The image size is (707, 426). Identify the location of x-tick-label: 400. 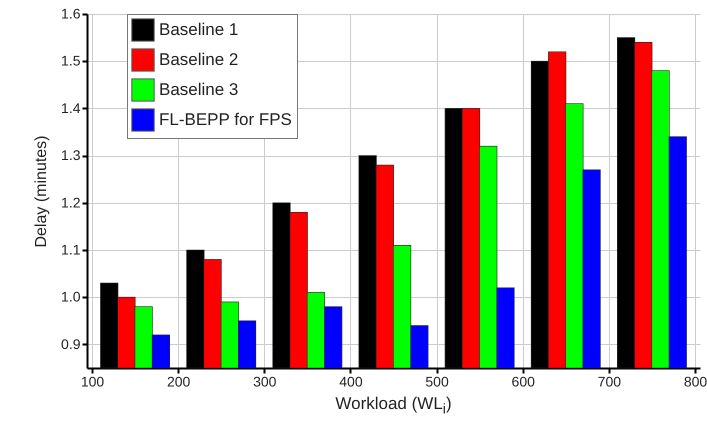
(351, 382).